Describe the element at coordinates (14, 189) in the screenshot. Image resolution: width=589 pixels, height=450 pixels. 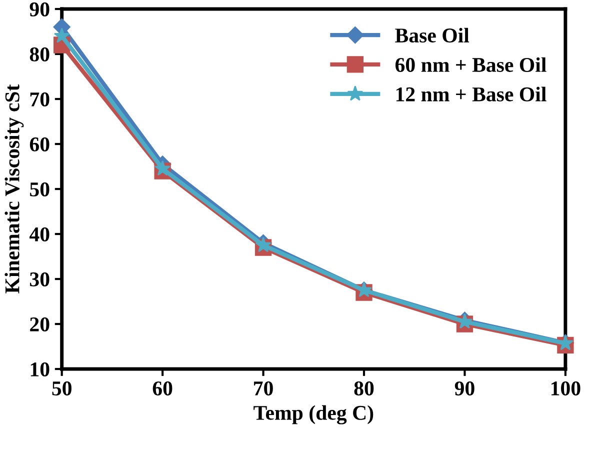
I see `y-axis-title: Kinematic Viscosity cSt` at that location.